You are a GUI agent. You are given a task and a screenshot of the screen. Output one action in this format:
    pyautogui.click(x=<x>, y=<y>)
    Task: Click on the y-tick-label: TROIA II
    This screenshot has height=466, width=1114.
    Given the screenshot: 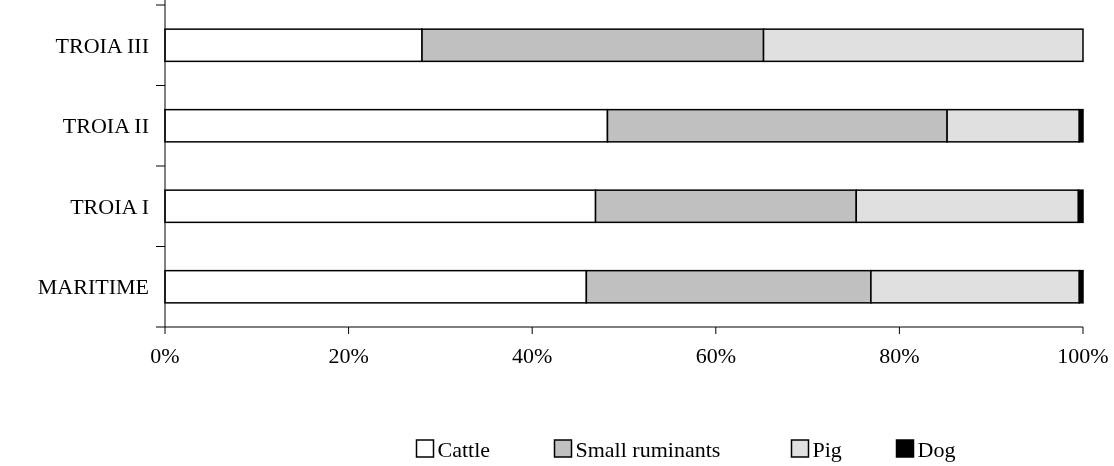 What is the action you would take?
    pyautogui.click(x=105, y=126)
    